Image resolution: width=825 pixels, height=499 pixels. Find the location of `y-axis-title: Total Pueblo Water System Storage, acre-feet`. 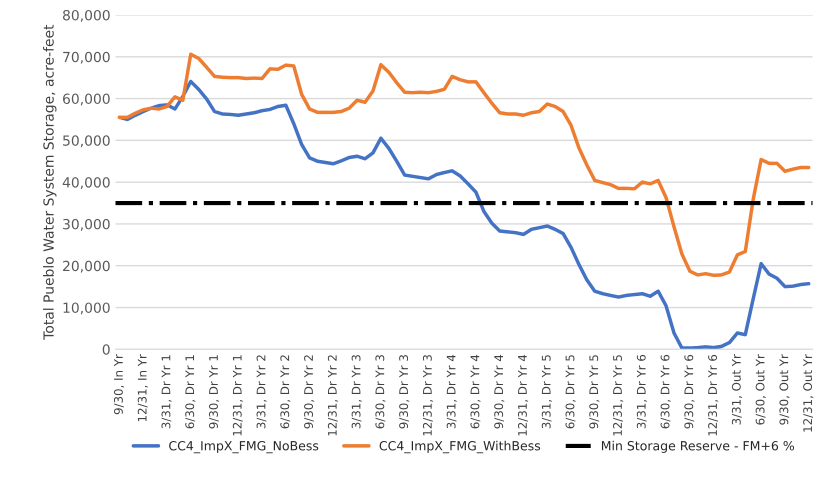

y-axis-title: Total Pueblo Water System Storage, acre-feet is located at coordinates (49, 182).